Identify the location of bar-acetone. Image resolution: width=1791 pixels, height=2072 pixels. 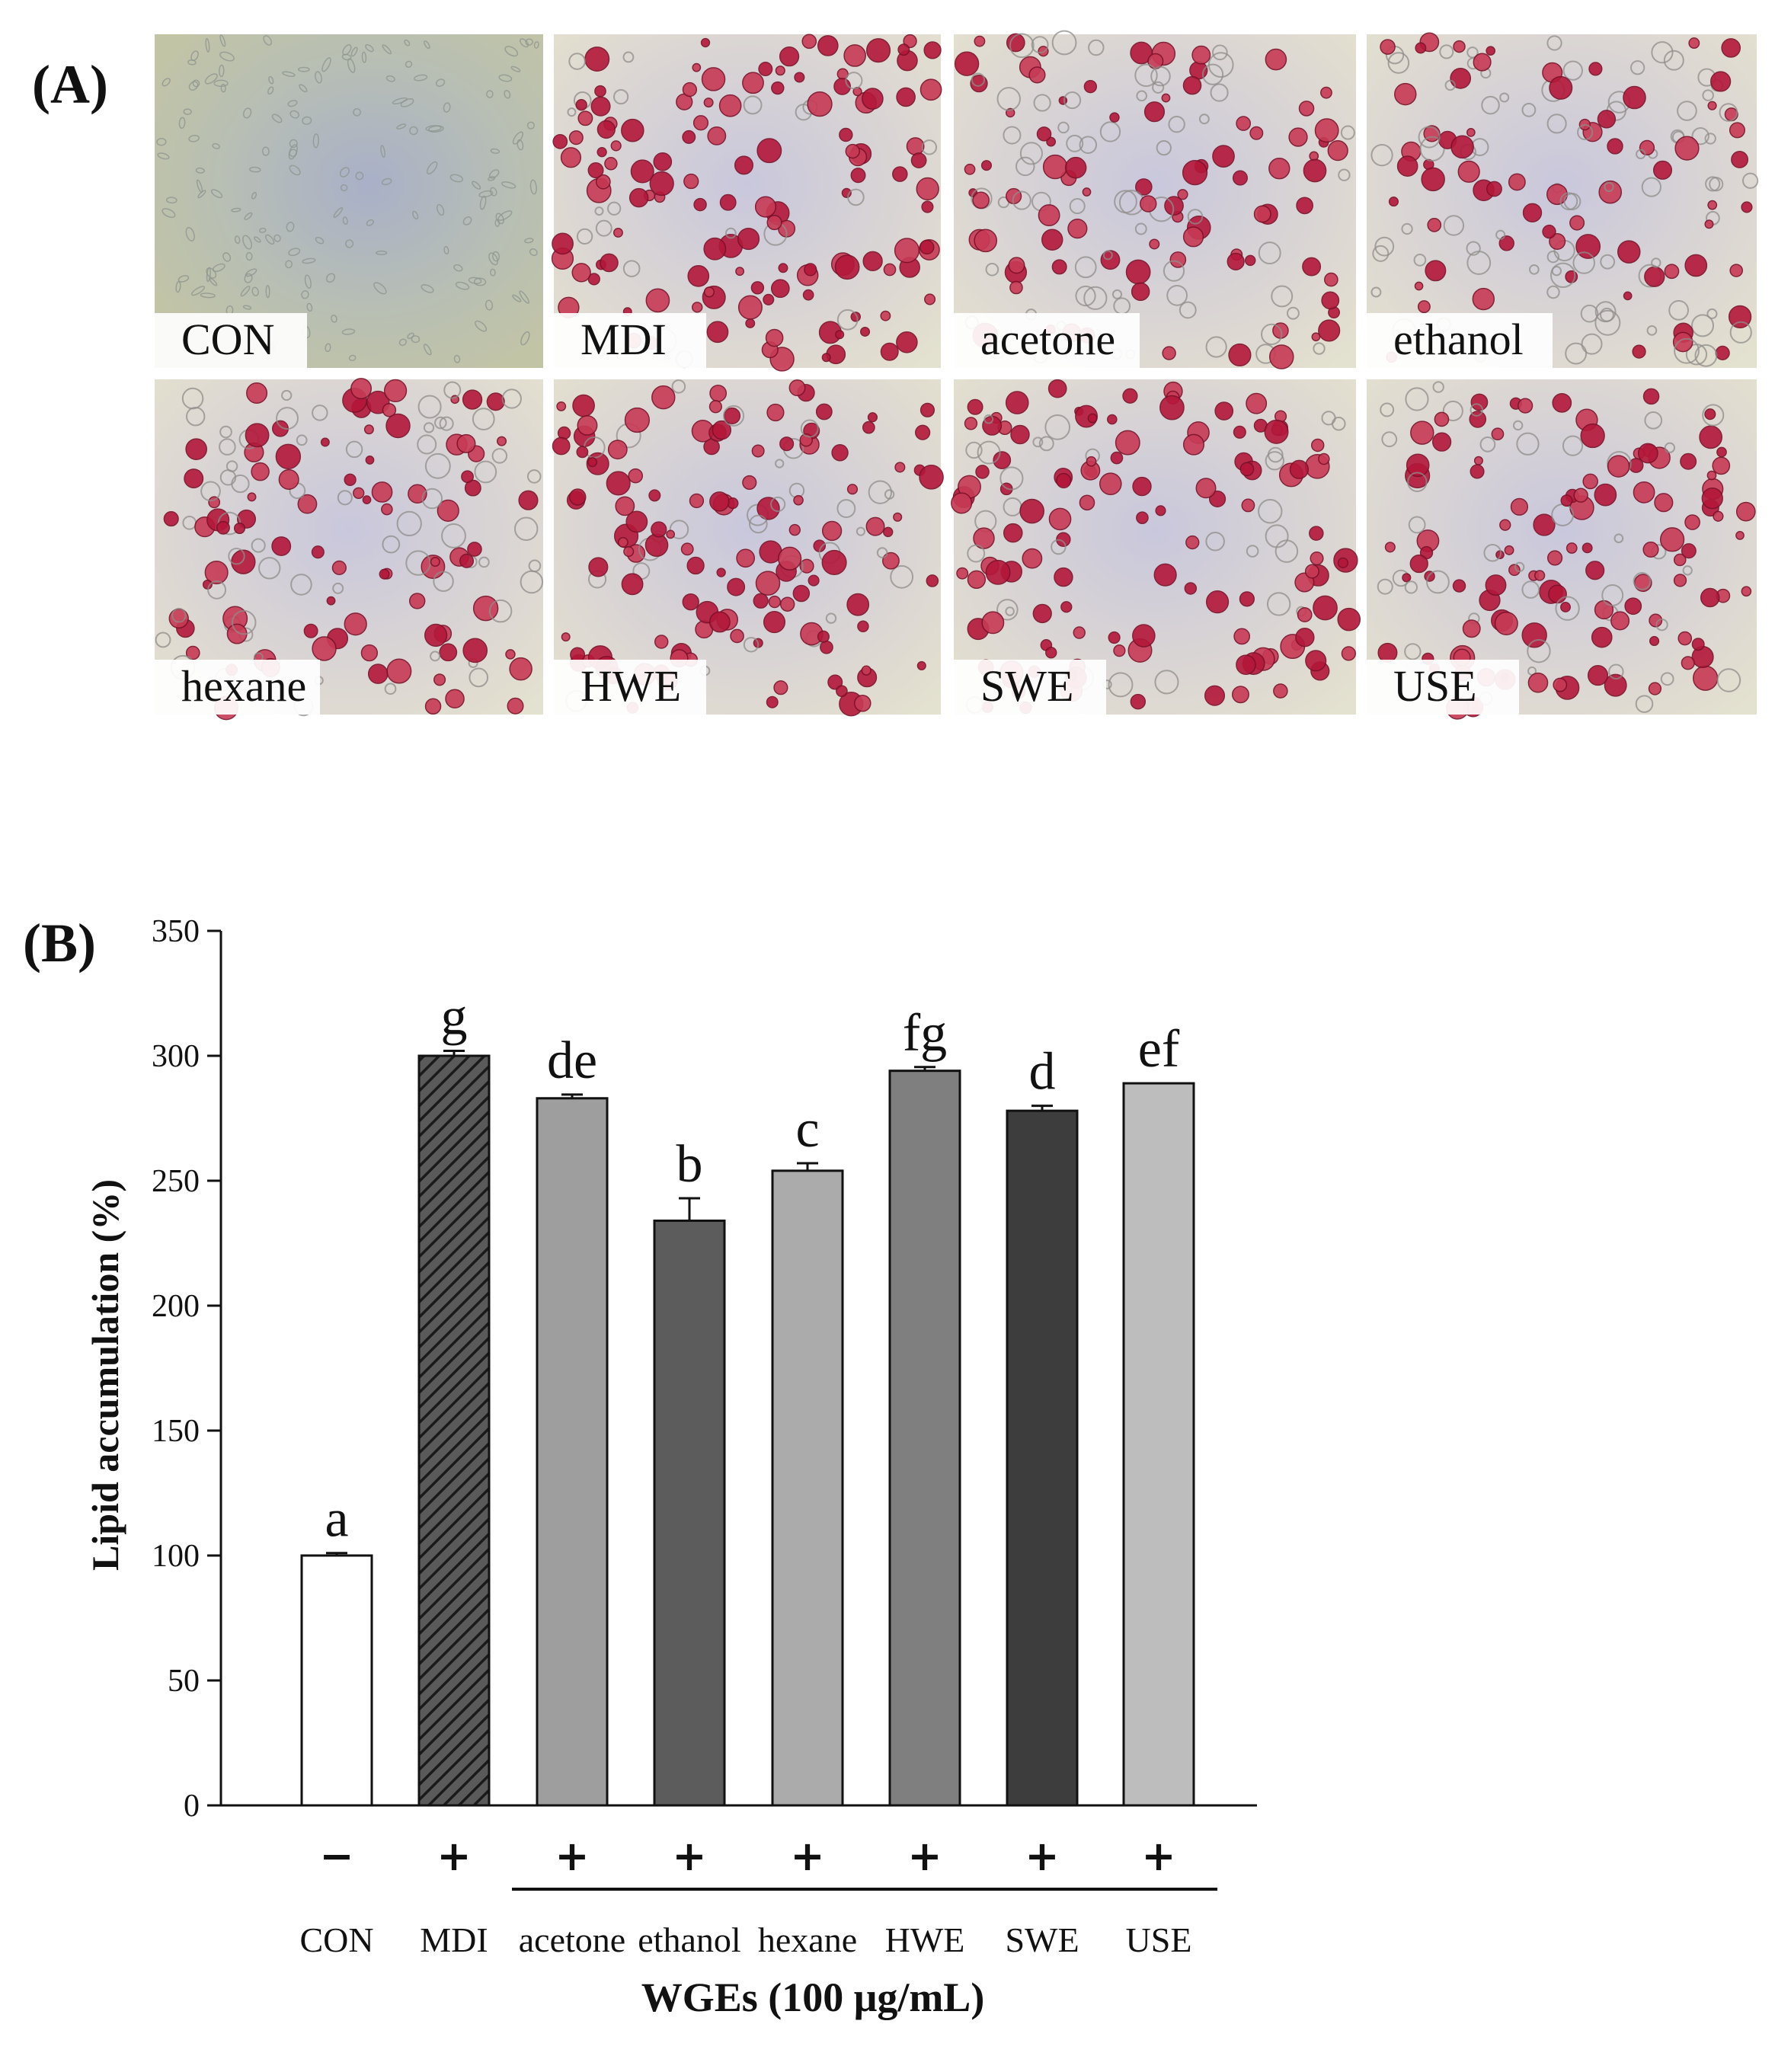
(572, 1452).